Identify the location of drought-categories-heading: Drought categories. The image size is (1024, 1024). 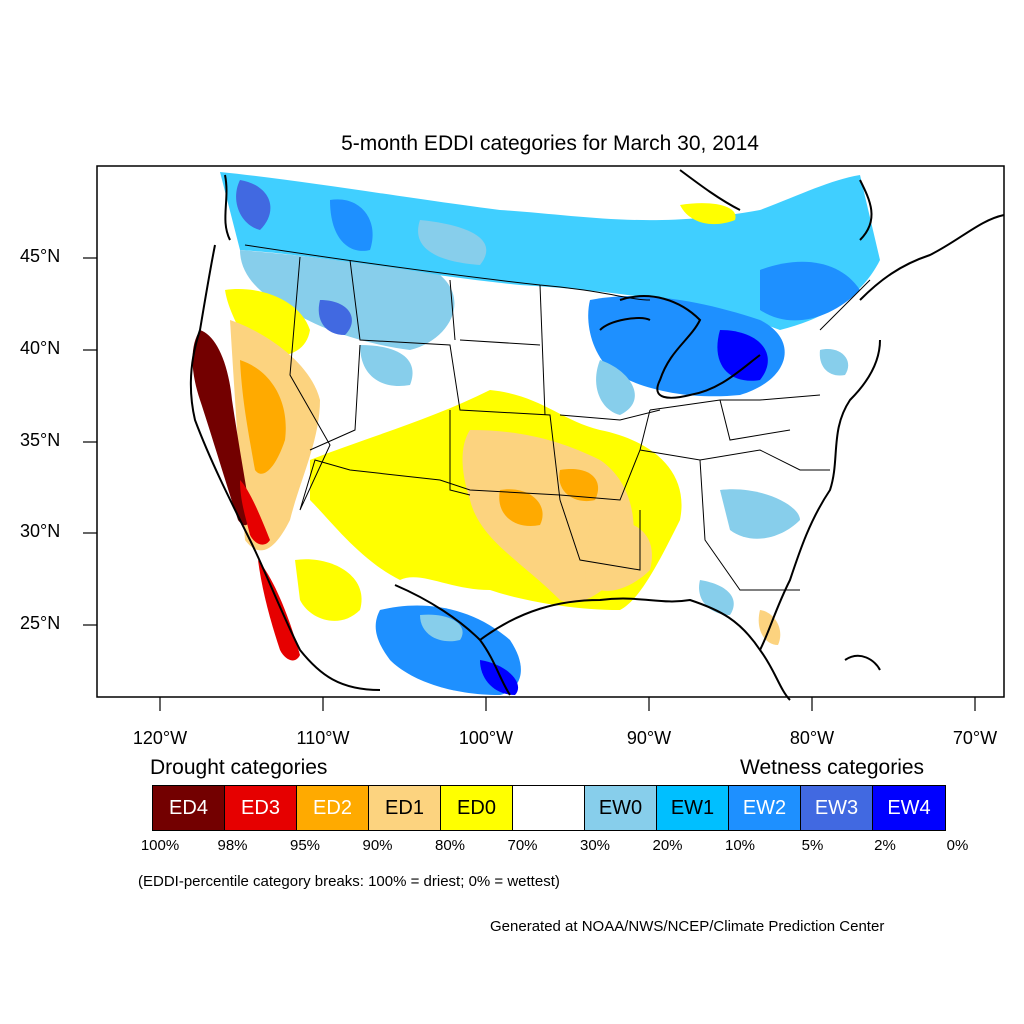
(239, 767).